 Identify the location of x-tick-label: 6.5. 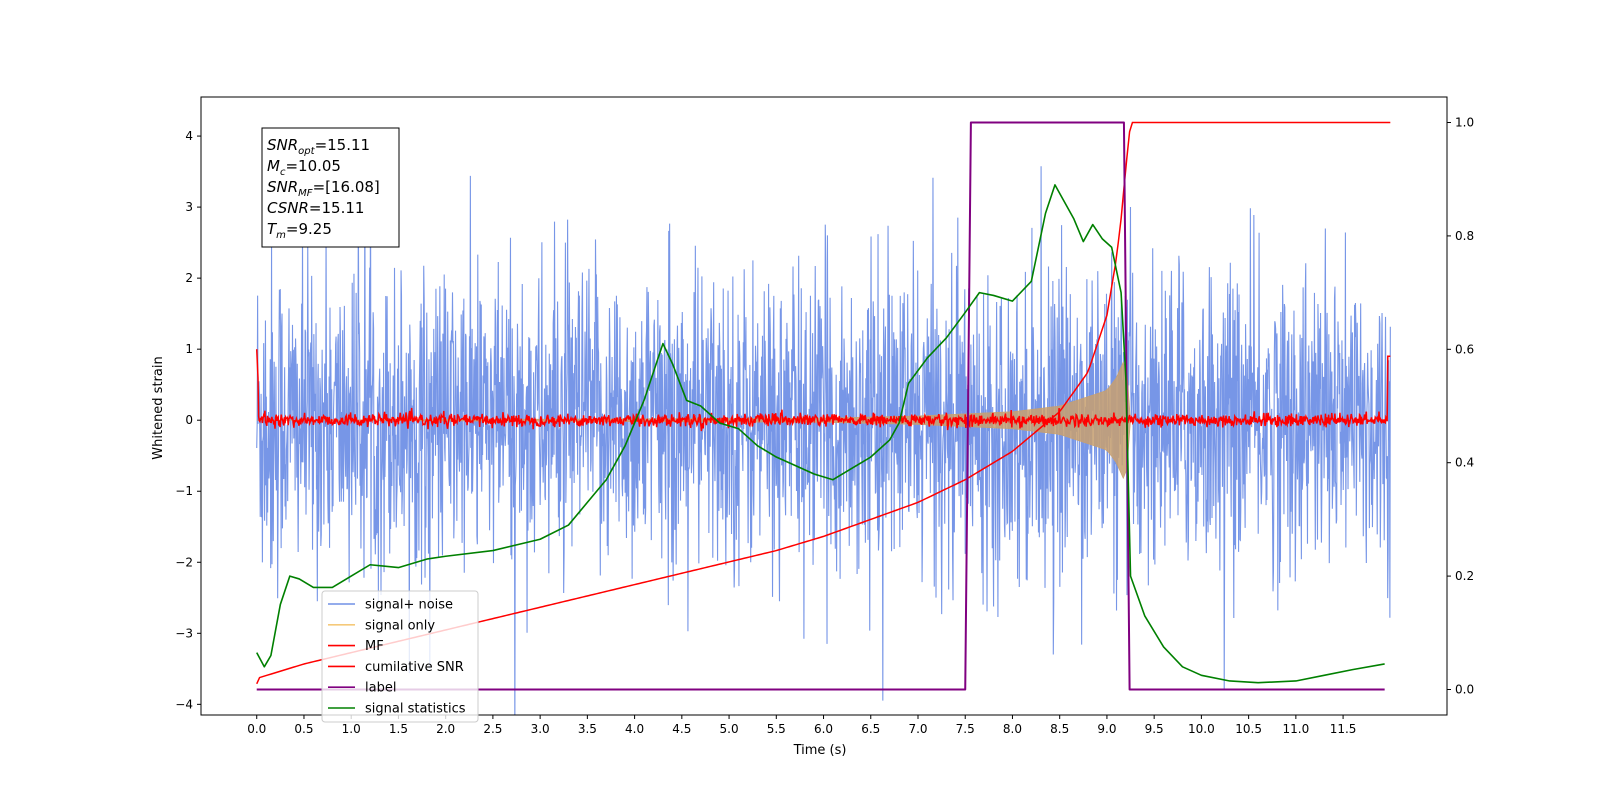
(870, 729).